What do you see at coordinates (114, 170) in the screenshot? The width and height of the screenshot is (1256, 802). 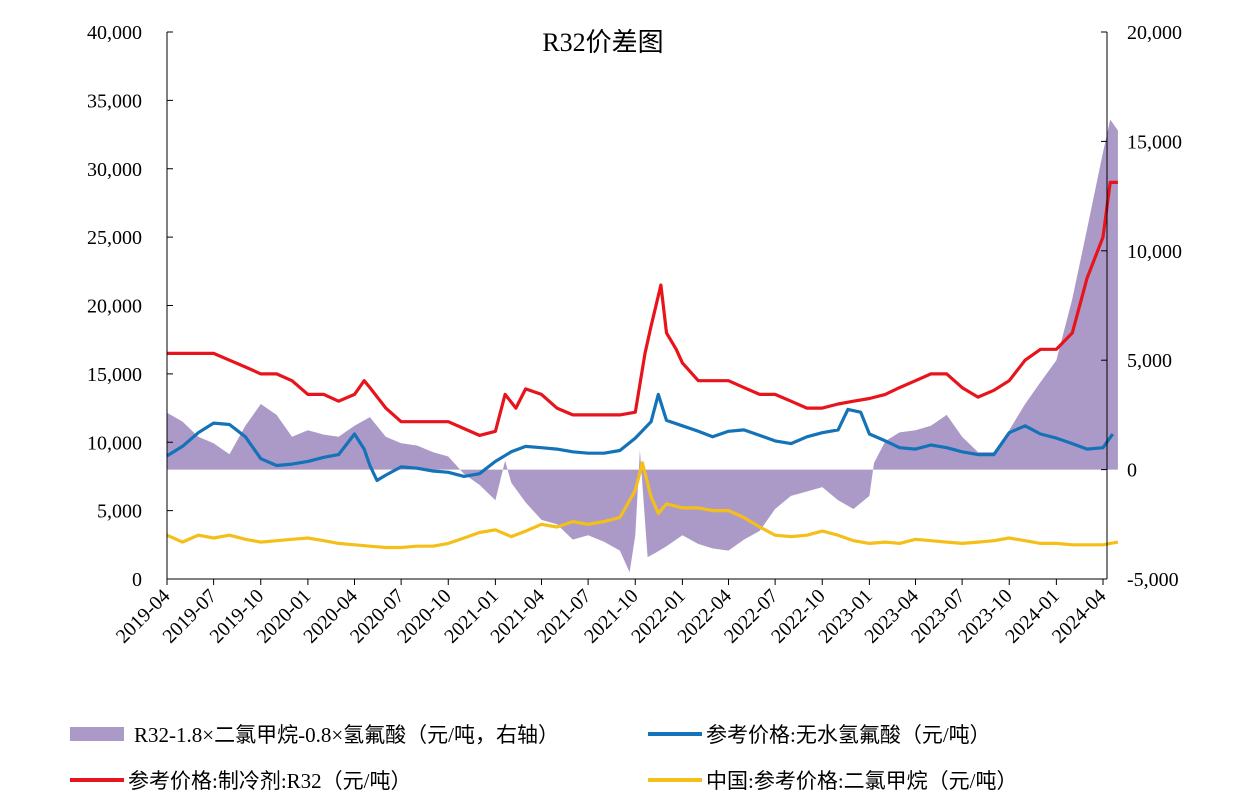 I see `y-left-tick-label: 30,000` at bounding box center [114, 170].